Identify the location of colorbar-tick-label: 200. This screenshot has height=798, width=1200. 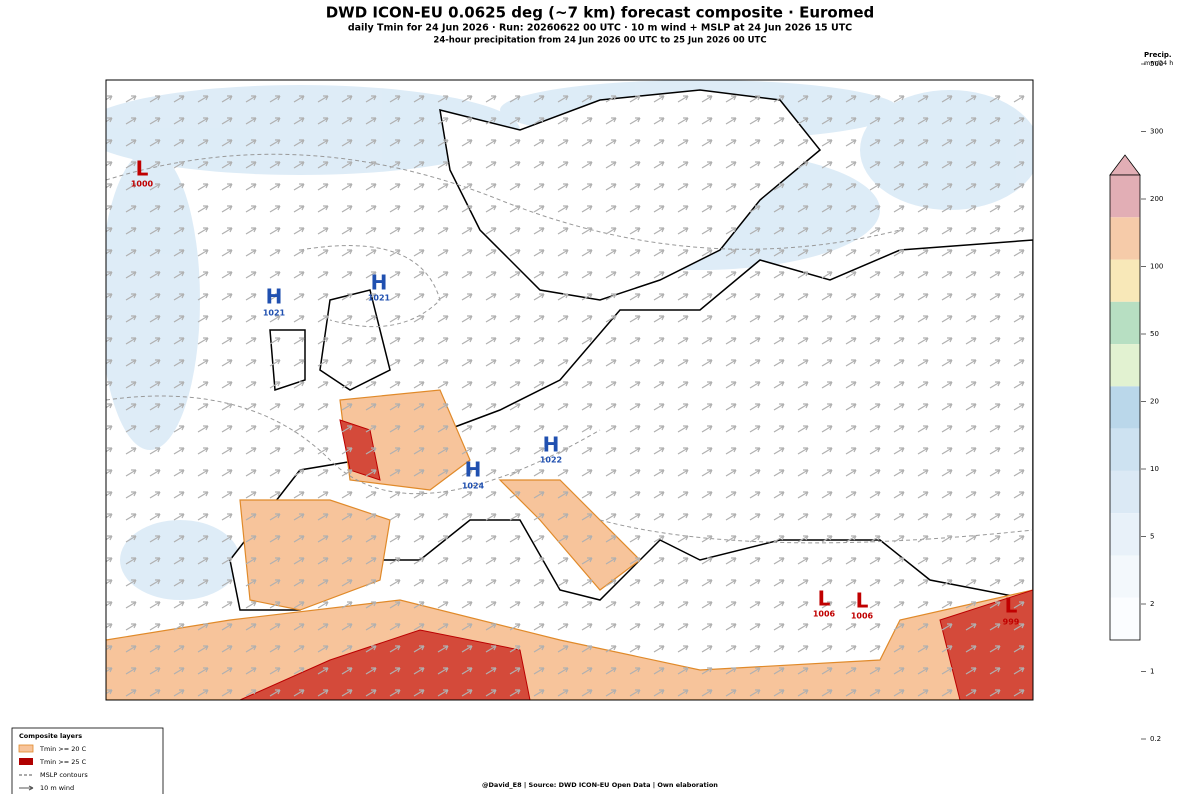
(1156, 199).